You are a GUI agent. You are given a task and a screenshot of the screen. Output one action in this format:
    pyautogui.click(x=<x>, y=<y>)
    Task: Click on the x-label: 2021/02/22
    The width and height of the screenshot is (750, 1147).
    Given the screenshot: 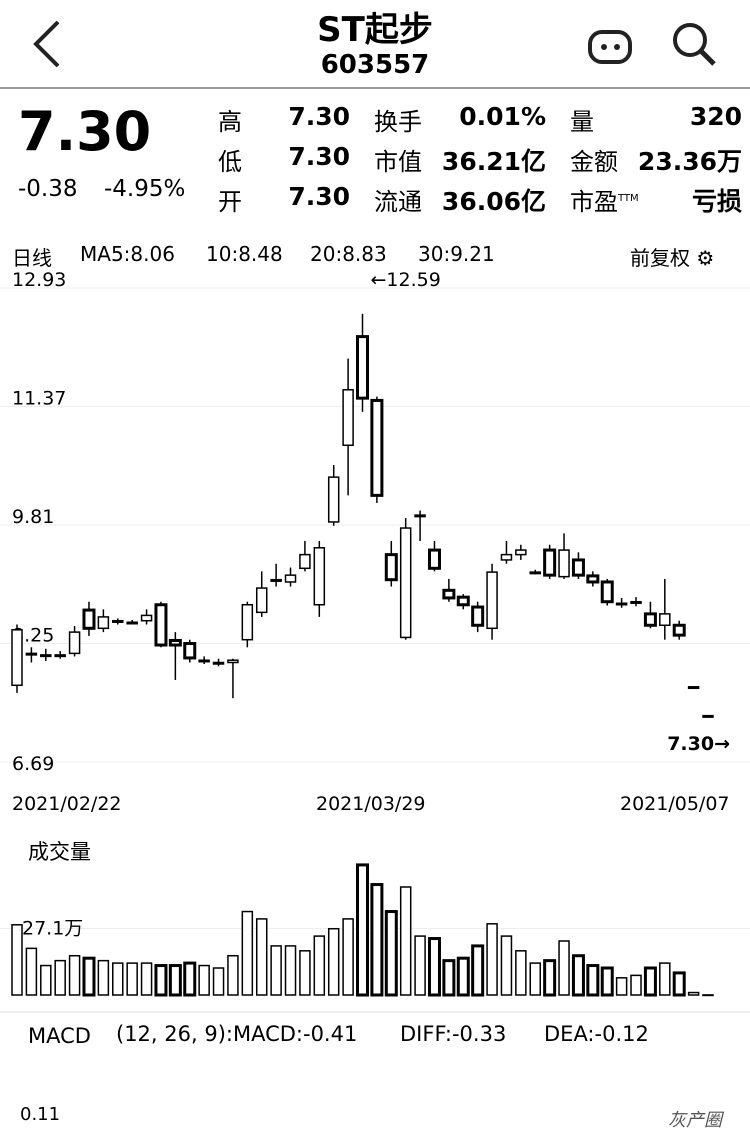 What is the action you would take?
    pyautogui.click(x=67, y=804)
    